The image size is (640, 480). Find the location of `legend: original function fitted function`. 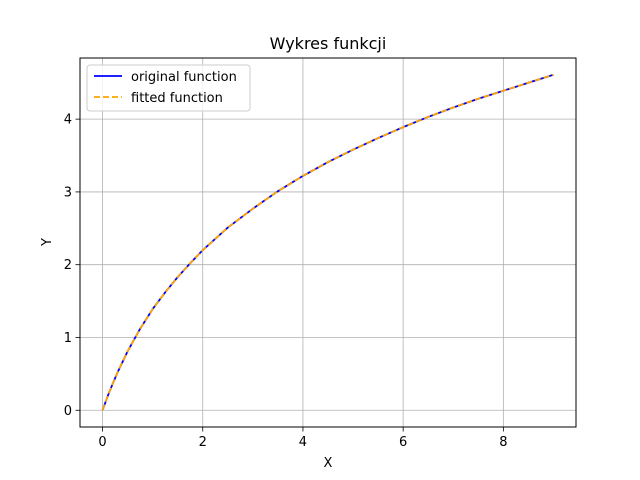

legend: original function fitted function is located at coordinates (168, 88).